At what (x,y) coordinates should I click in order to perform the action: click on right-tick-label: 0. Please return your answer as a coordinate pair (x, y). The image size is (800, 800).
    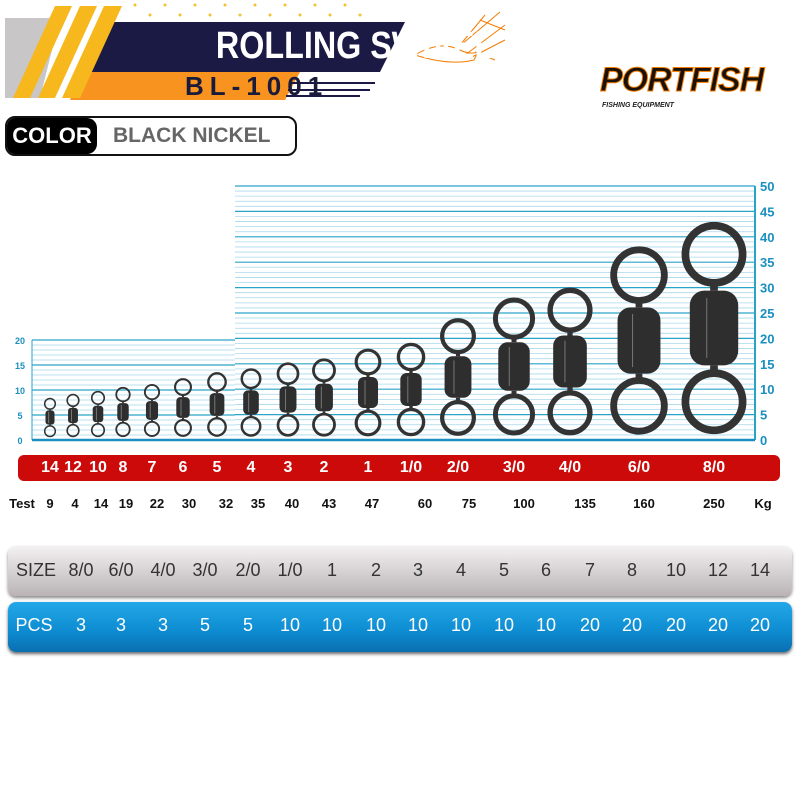
    Looking at the image, I should click on (763, 440).